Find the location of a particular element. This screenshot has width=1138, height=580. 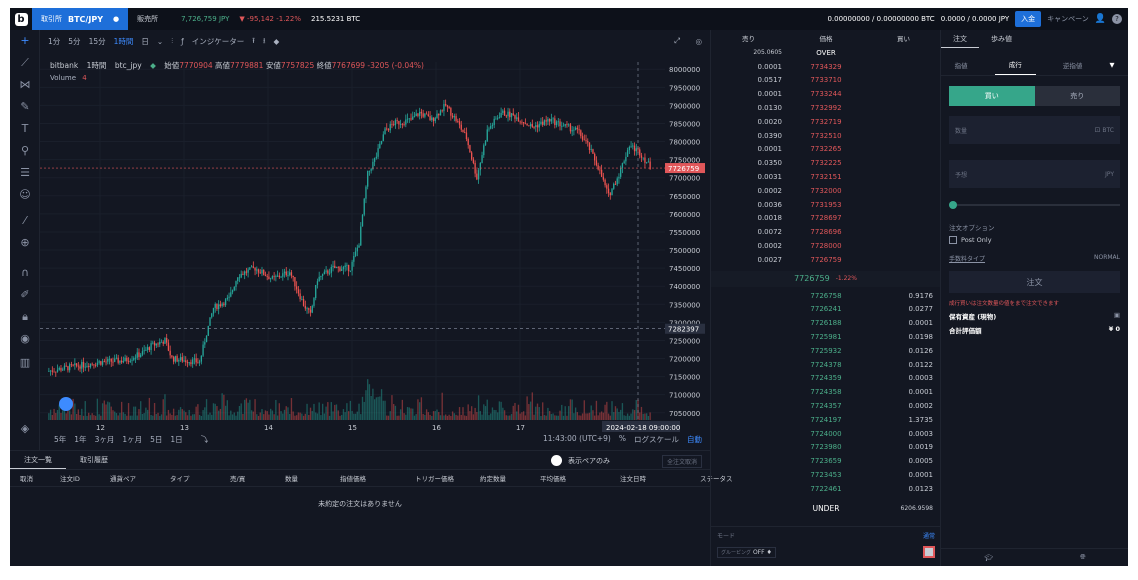

lock-drawing-icon: ✐ is located at coordinates (25, 294).